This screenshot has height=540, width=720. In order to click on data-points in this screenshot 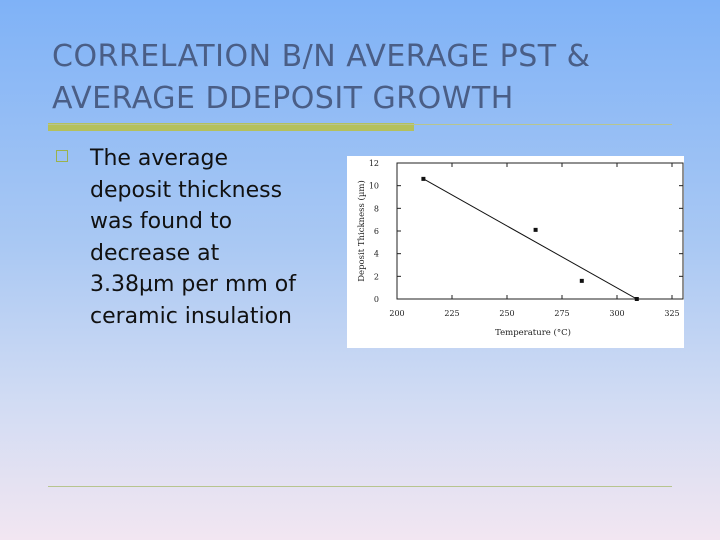, I will do `click(530, 238)`.